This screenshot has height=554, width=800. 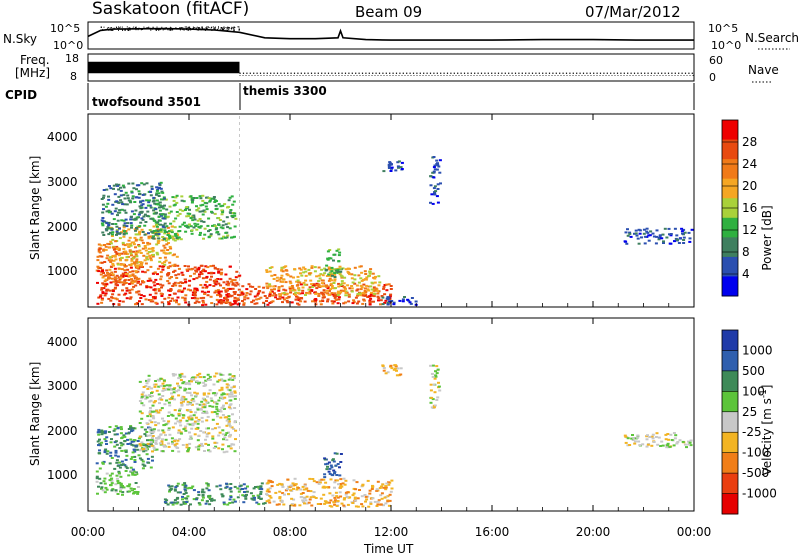 I want to click on velocity-colorbar-tick-label: 25, so click(x=749, y=412).